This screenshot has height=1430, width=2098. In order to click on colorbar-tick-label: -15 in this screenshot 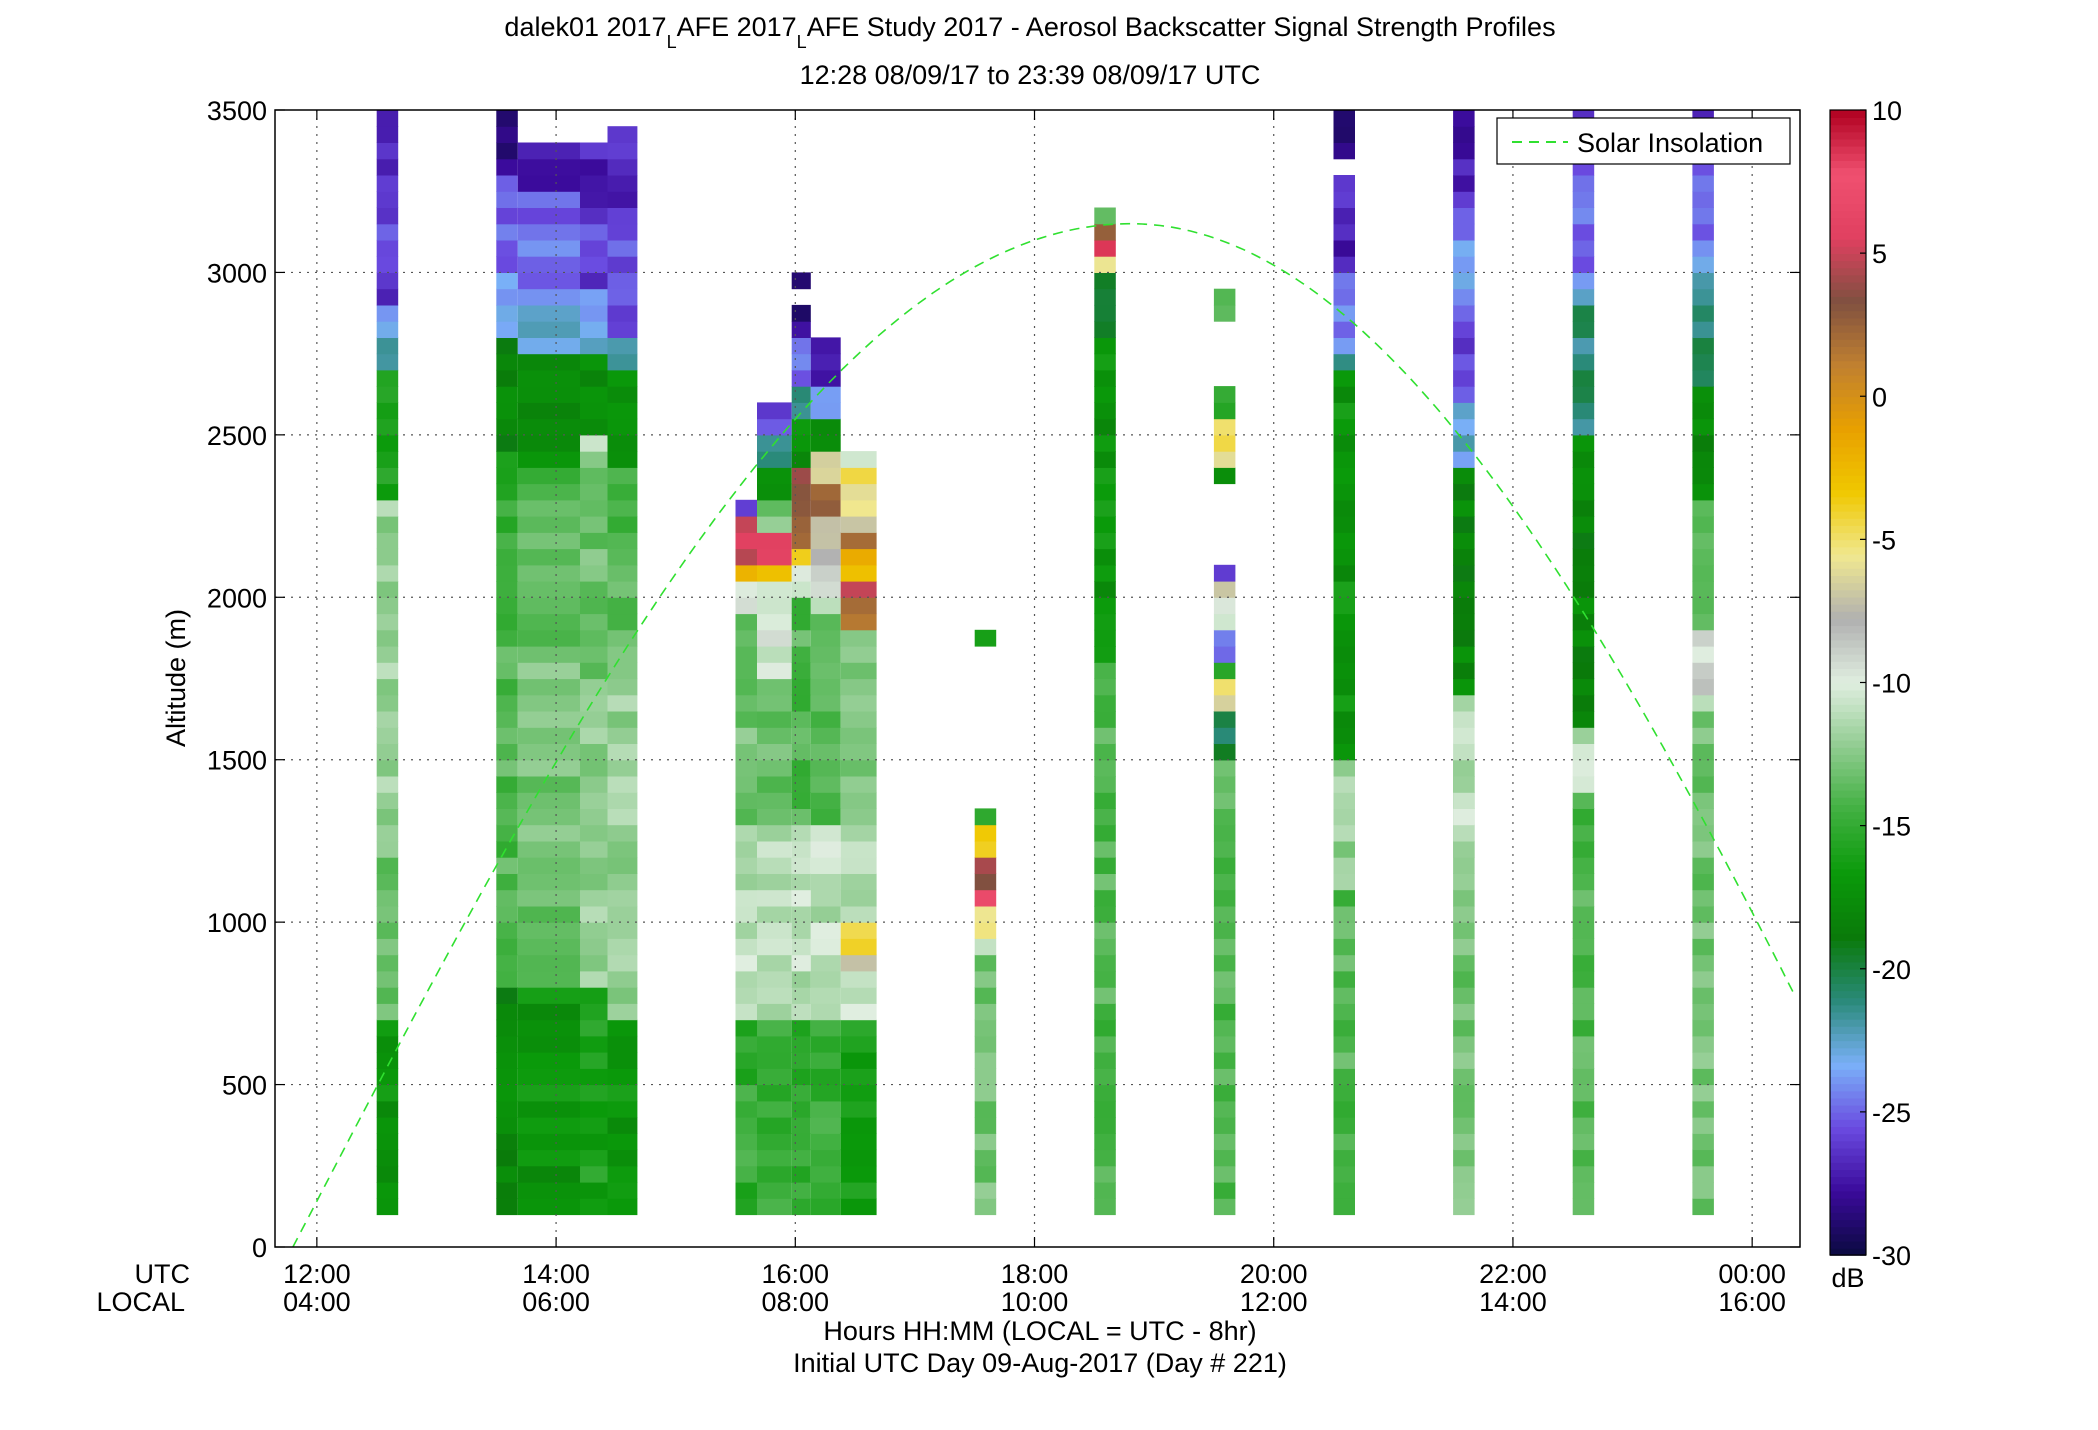, I will do `click(1891, 827)`.